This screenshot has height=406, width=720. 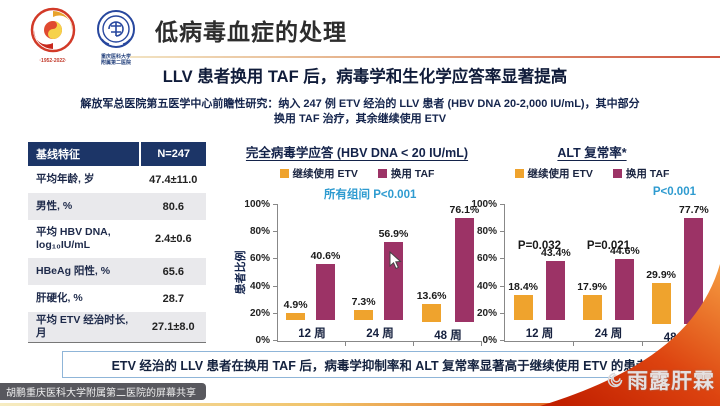 I want to click on anniversary-logo-icon, so click(x=53, y=30).